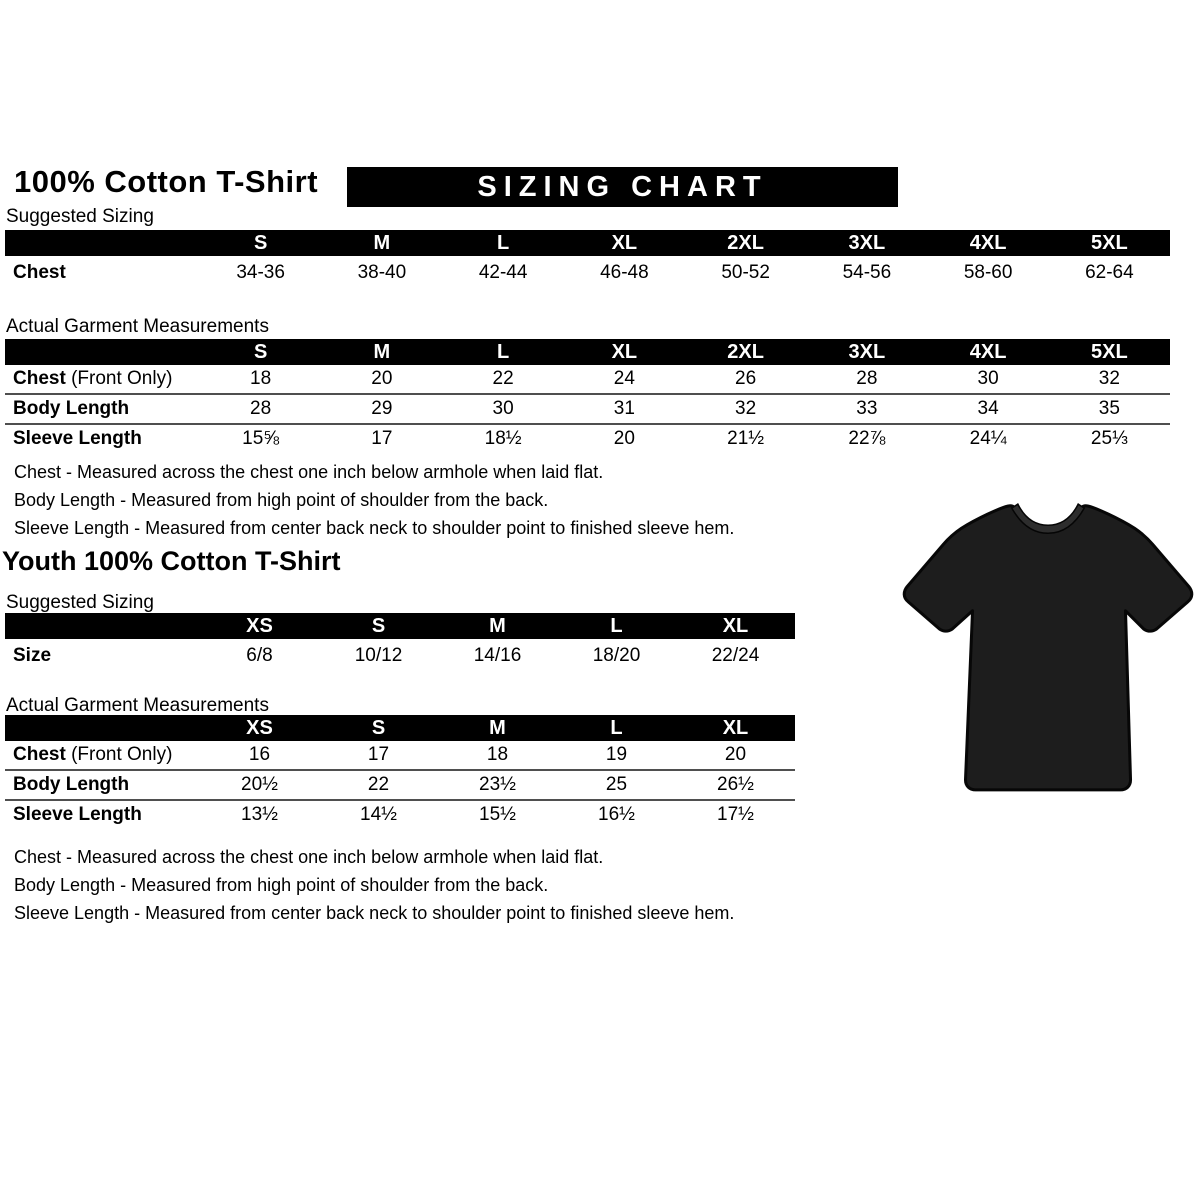 This screenshot has height=1200, width=1200. Describe the element at coordinates (867, 438) in the screenshot. I see `cell: 22⅞` at that location.